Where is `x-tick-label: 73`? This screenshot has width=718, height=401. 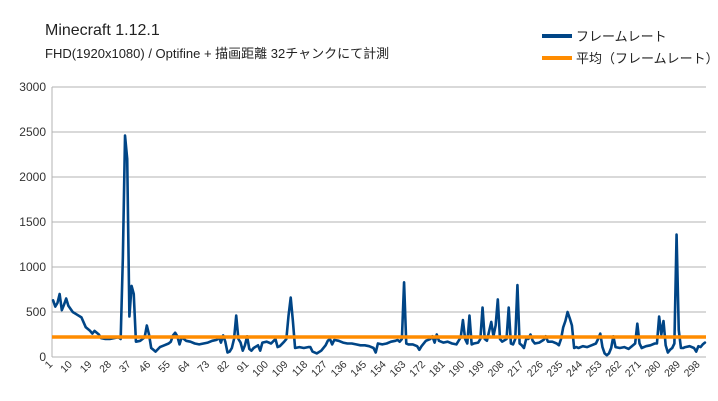
x-tick-label: 73 is located at coordinates (203, 367).